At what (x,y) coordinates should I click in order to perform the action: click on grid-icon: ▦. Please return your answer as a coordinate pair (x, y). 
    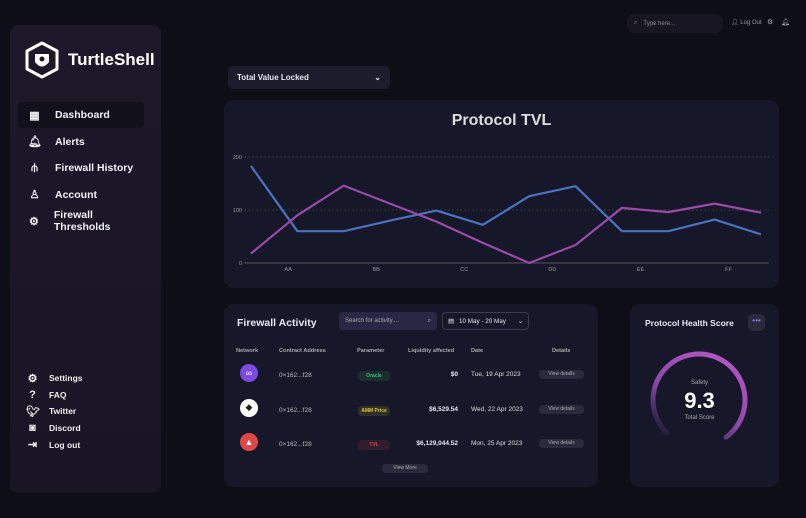
    Looking at the image, I should click on (34, 115).